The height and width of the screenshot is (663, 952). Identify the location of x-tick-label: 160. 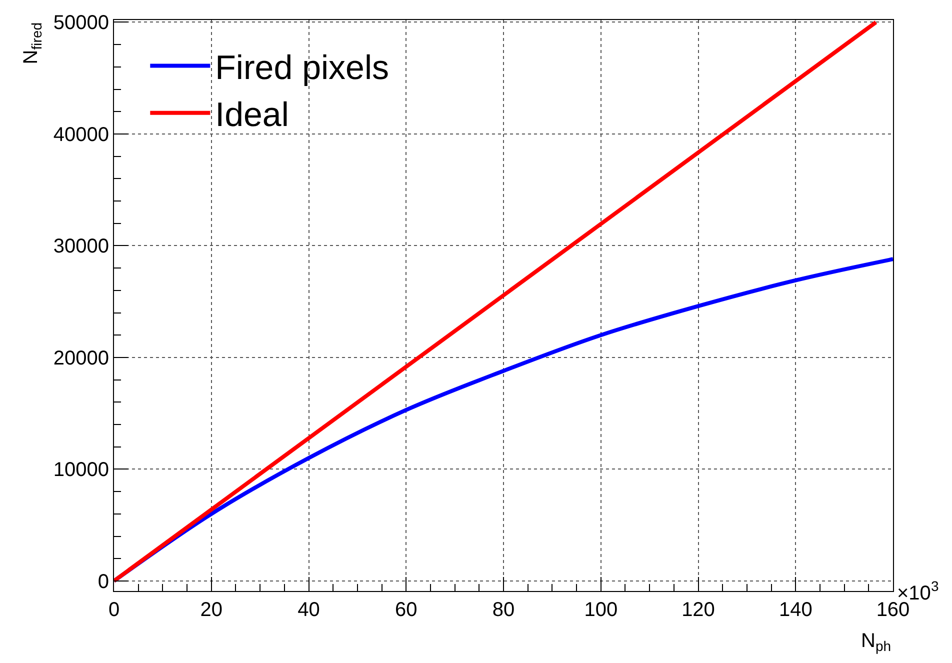
(893, 610).